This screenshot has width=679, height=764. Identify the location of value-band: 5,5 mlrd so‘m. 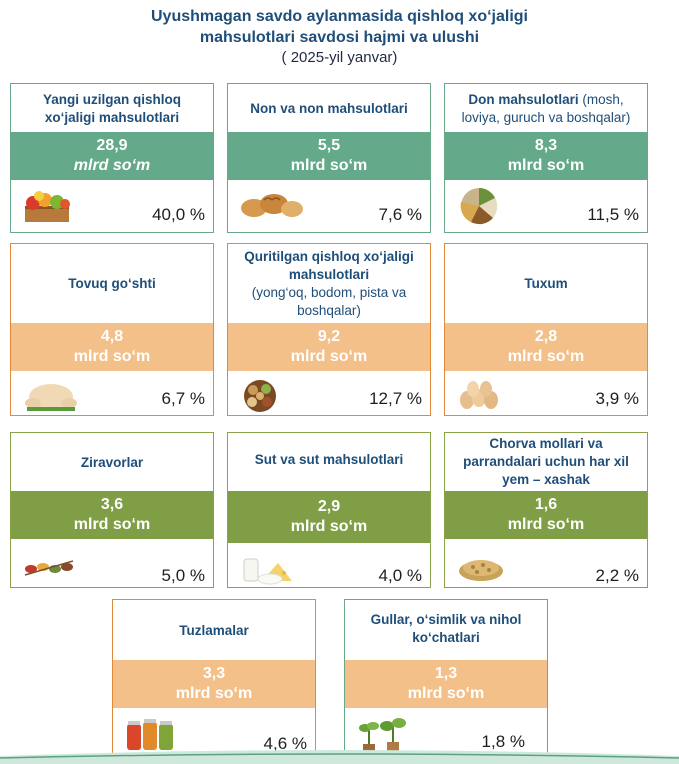
(329, 156).